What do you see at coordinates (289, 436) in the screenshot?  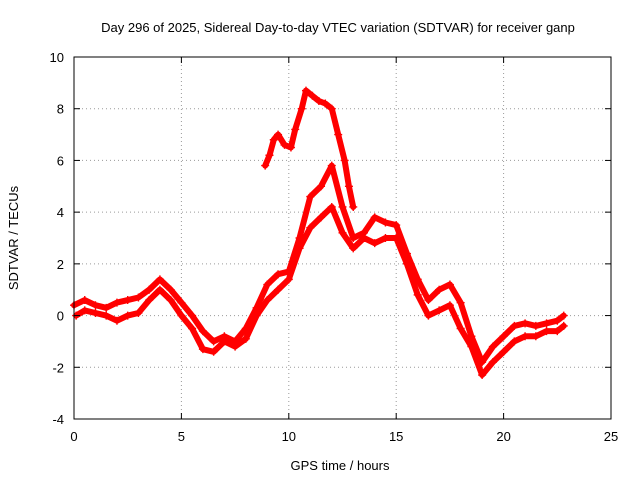 I see `x-tick-label: 10` at bounding box center [289, 436].